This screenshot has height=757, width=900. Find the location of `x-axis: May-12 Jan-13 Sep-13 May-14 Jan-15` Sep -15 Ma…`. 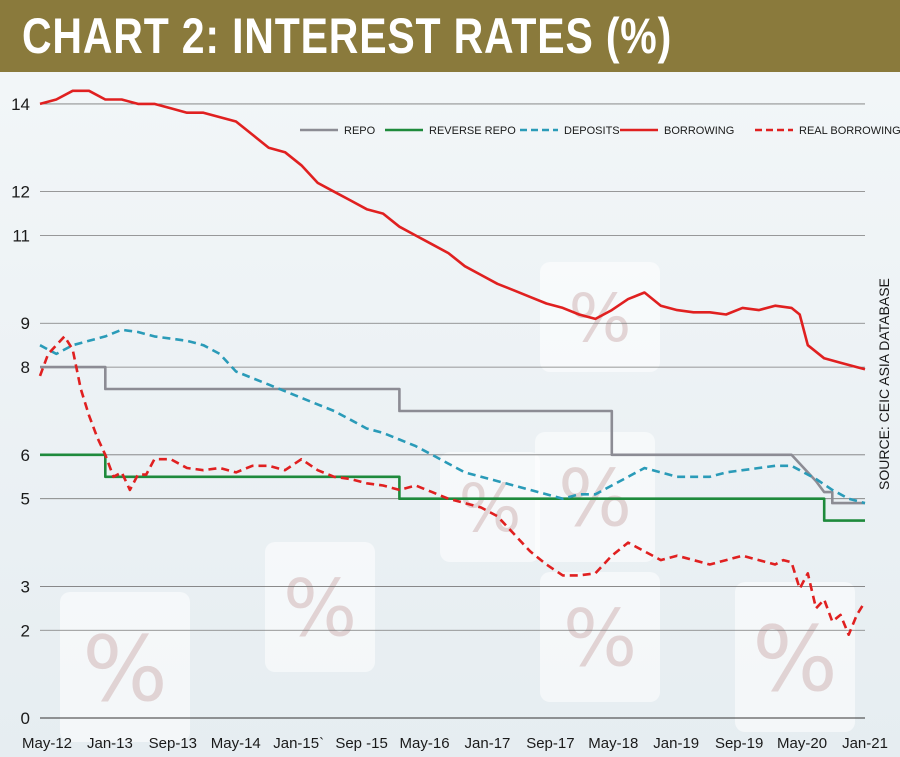

x-axis: May-12 Jan-13 Sep-13 May-14 Jan-15` Sep -15 Ma… is located at coordinates (455, 743).